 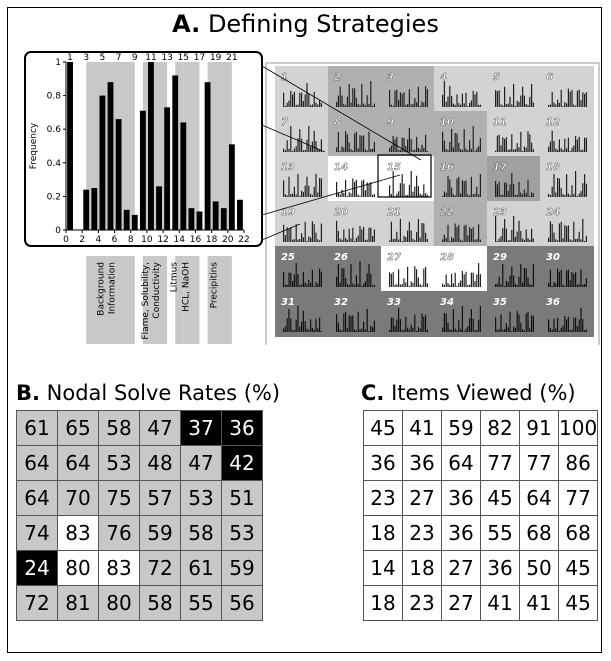 I want to click on solve-rate-cell: 70, so click(x=78, y=498).